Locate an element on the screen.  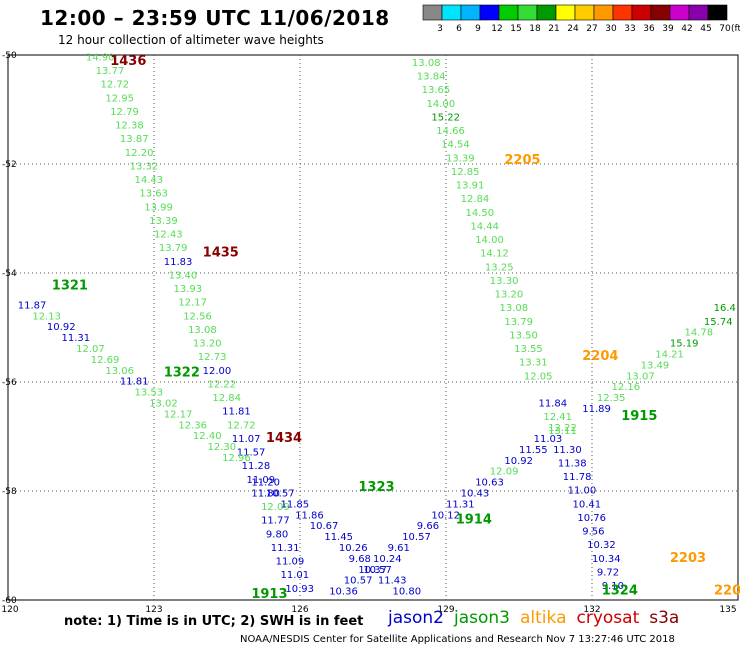
pass-time-label: 2204 is located at coordinates (600, 356).